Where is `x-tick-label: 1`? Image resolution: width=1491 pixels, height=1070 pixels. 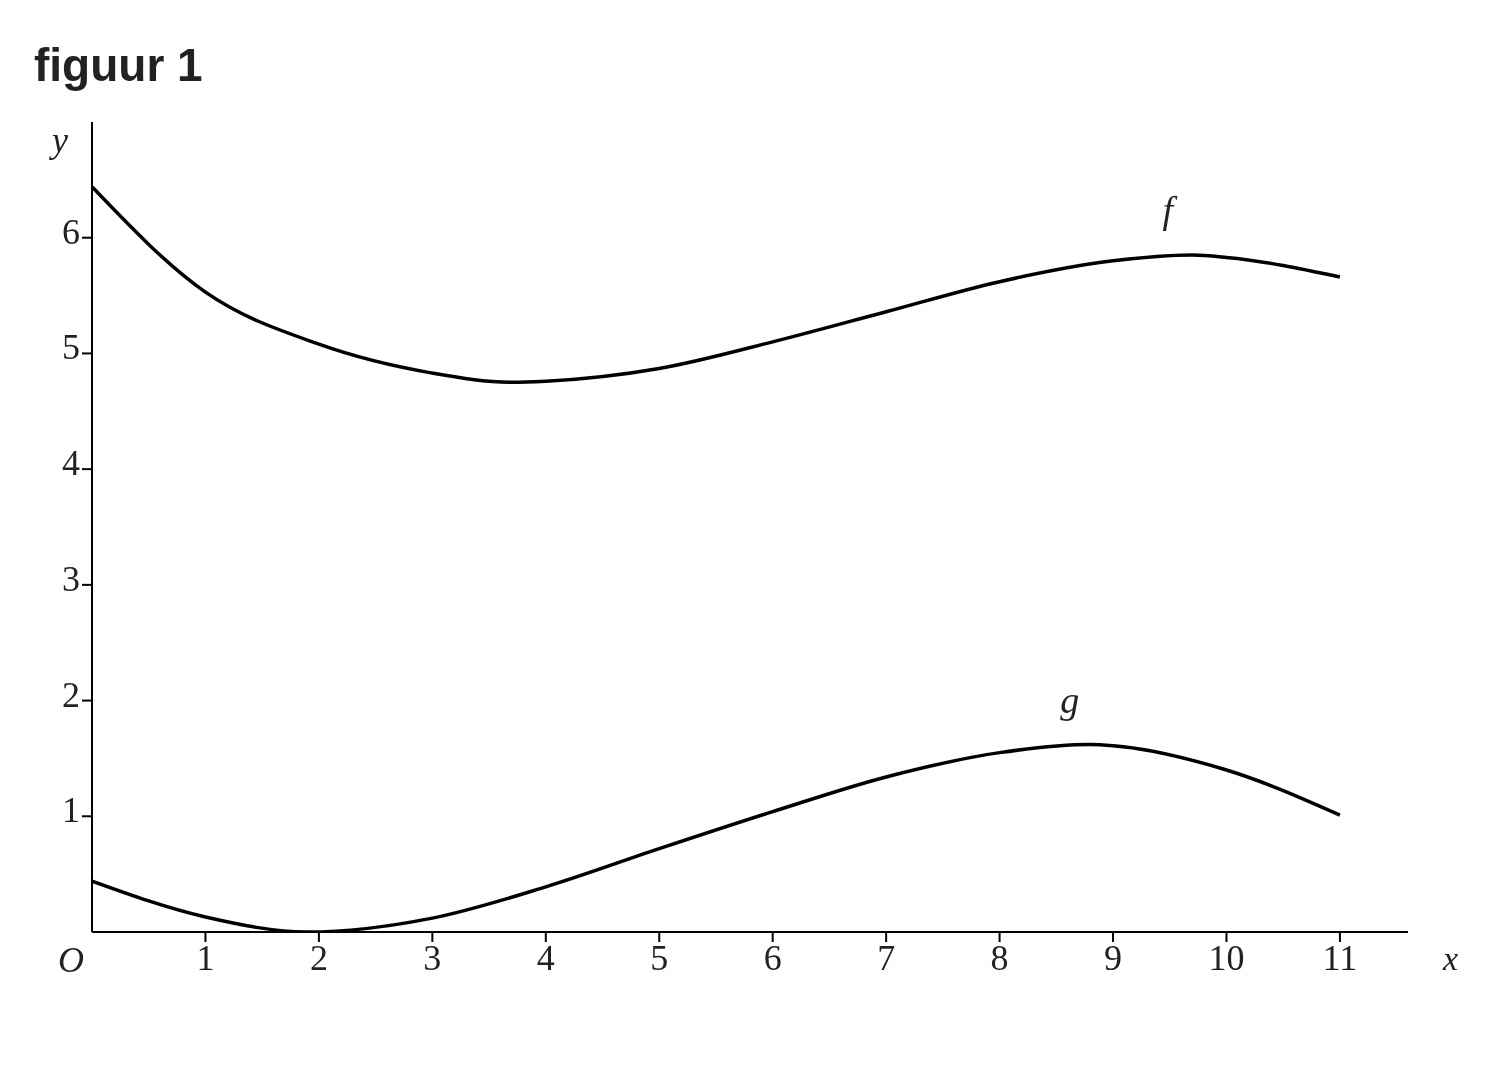 x-tick-label: 1 is located at coordinates (205, 958).